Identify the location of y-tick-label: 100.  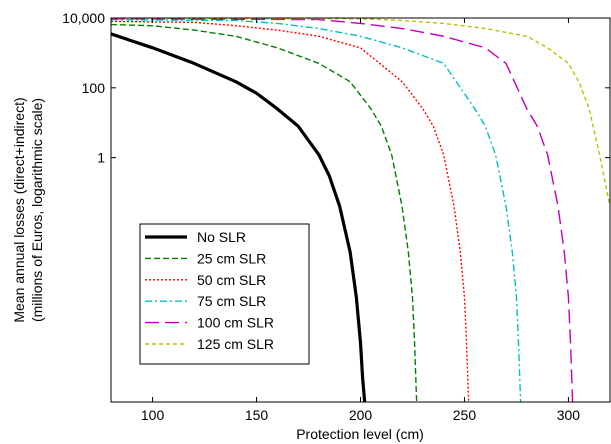
(94, 88).